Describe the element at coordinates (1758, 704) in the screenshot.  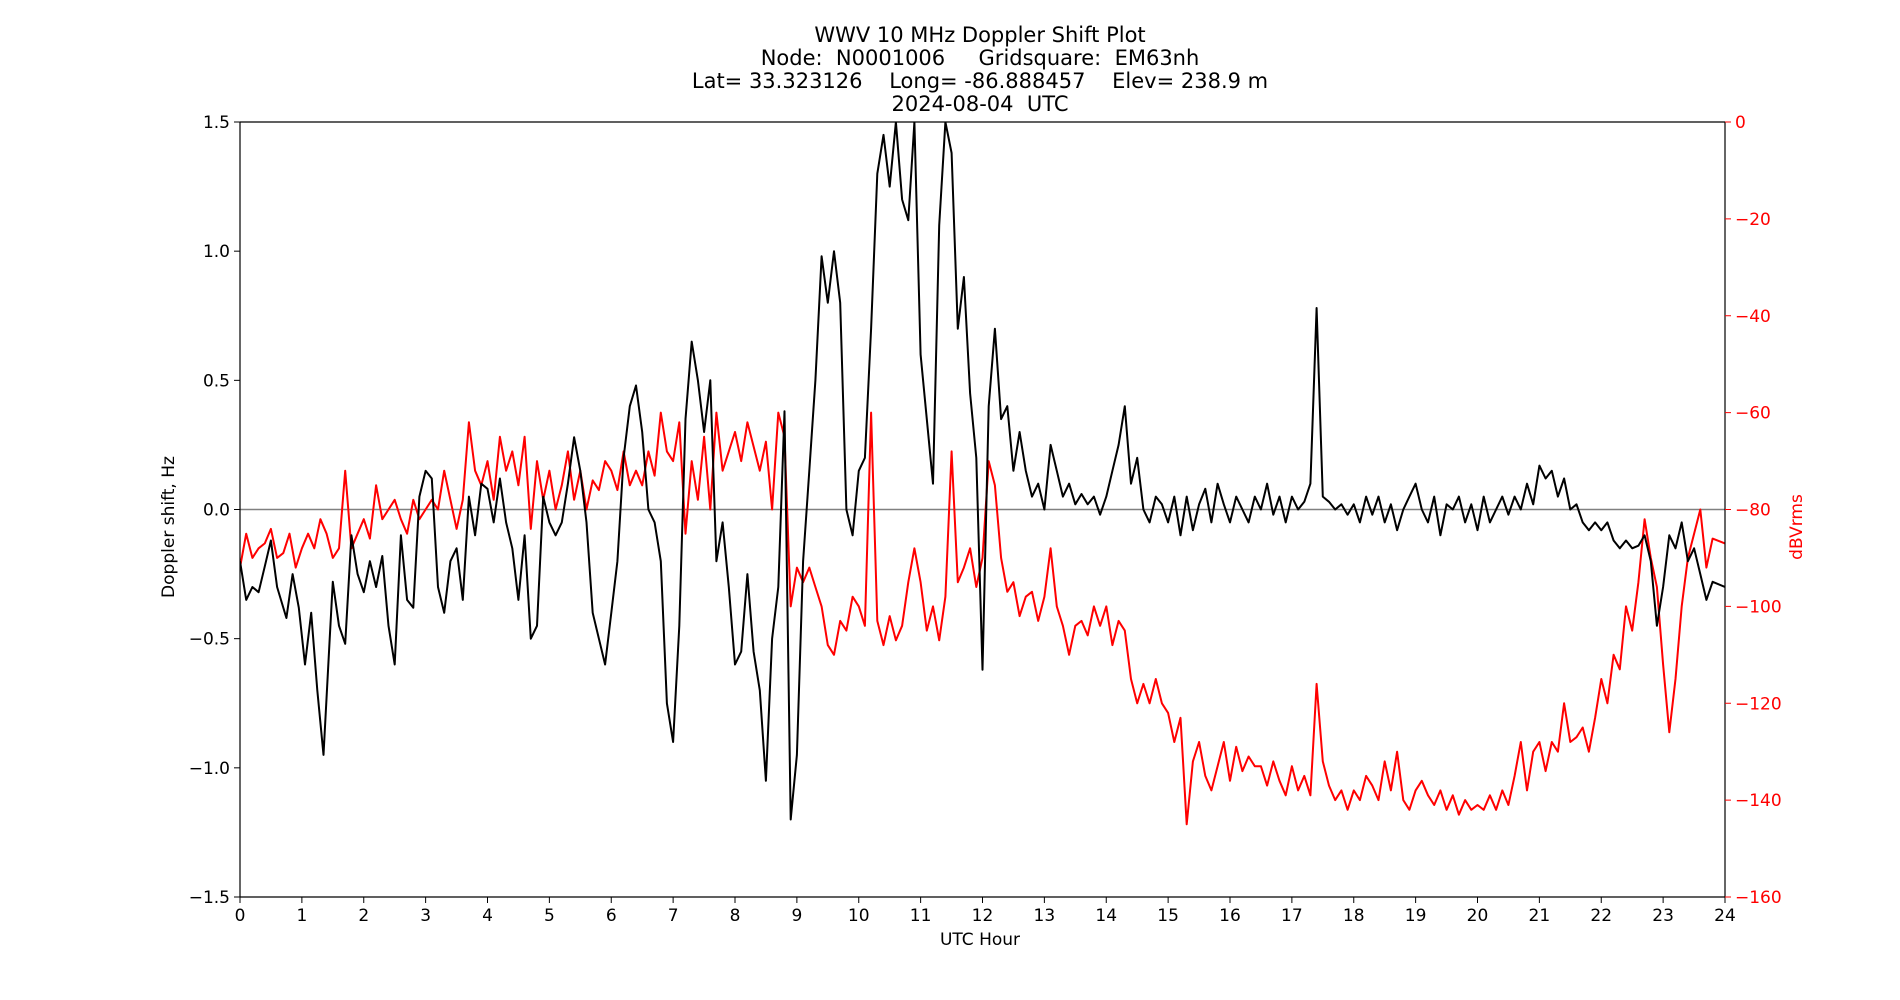
I see `y-right-tick-label: −120` at that location.